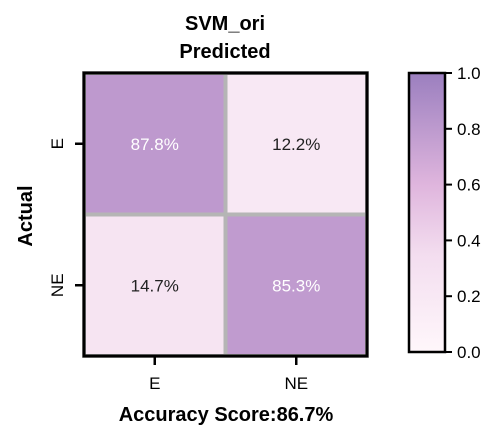  What do you see at coordinates (469, 185) in the screenshot?
I see `colorbar-tick-label: 0.6` at bounding box center [469, 185].